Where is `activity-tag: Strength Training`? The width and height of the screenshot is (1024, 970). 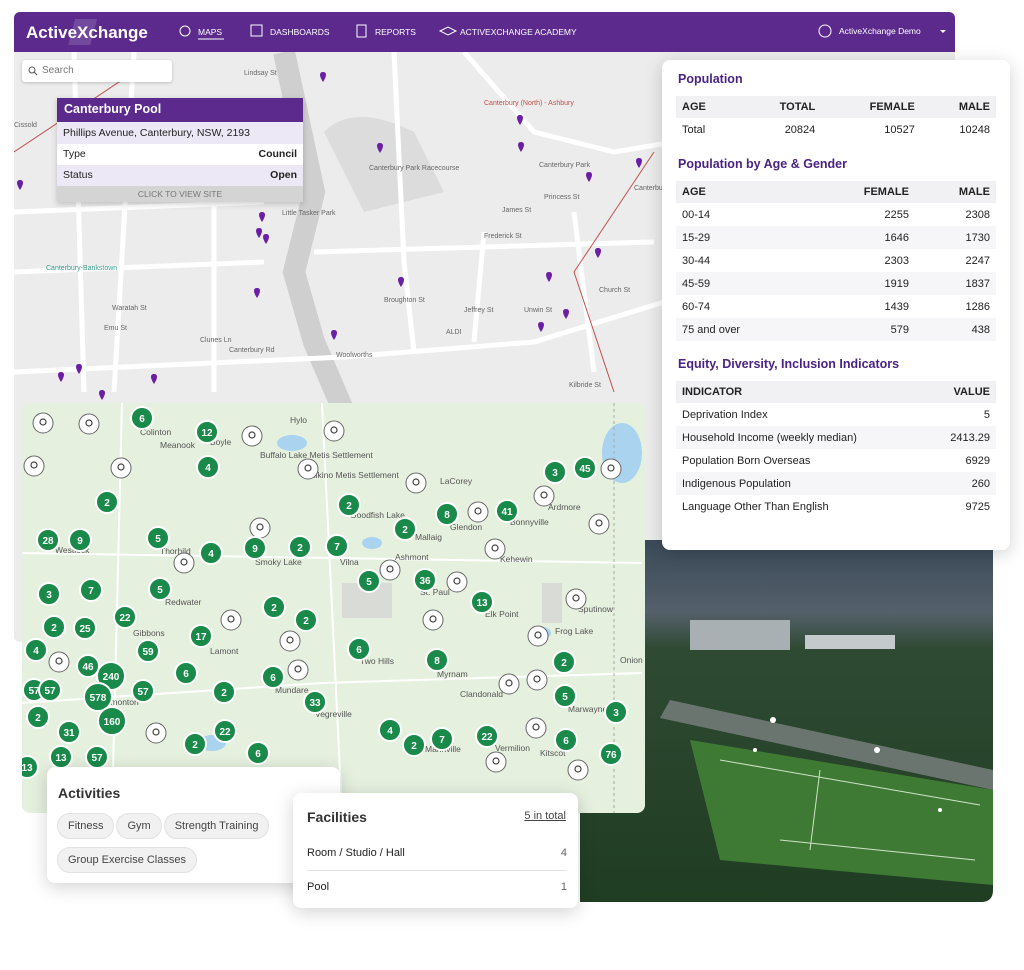
activity-tag: Strength Training is located at coordinates (216, 826).